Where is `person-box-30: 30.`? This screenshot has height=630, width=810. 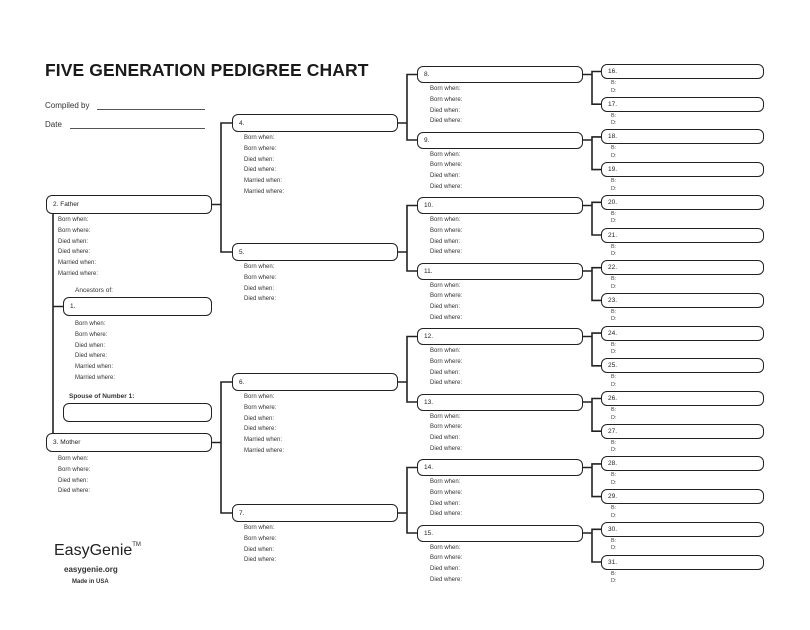 person-box-30: 30. is located at coordinates (682, 529).